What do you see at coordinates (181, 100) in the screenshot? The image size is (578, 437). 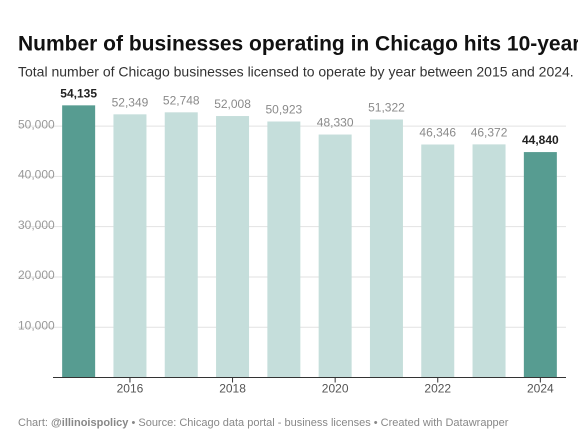 I see `value-label: 52,748` at bounding box center [181, 100].